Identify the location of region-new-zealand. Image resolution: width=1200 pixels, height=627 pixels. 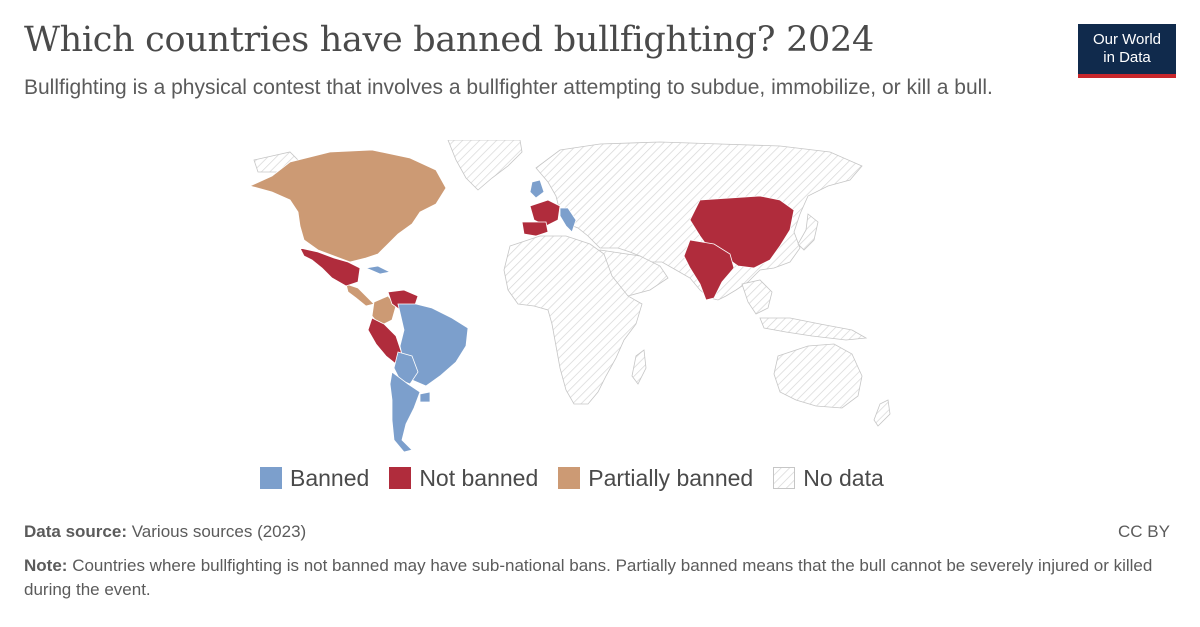
(882, 413).